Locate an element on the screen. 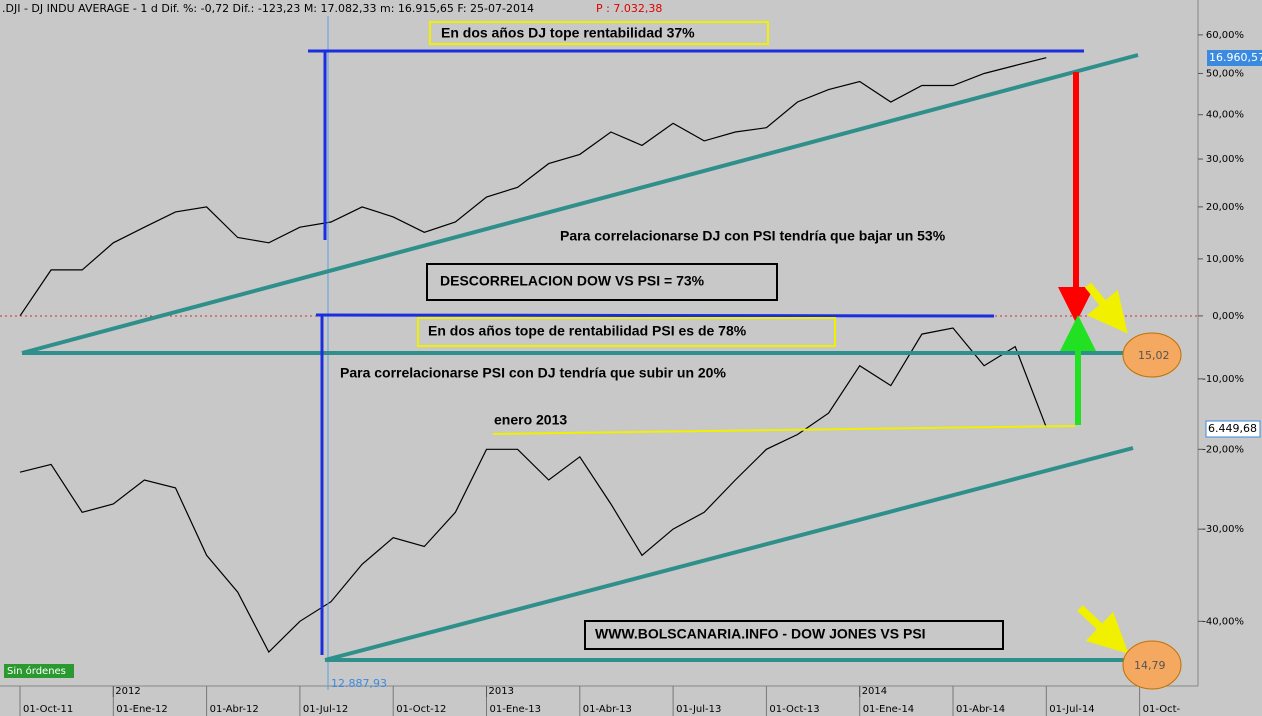 The width and height of the screenshot is (1262, 716). y-tick-label: -10,00% is located at coordinates (1223, 379).